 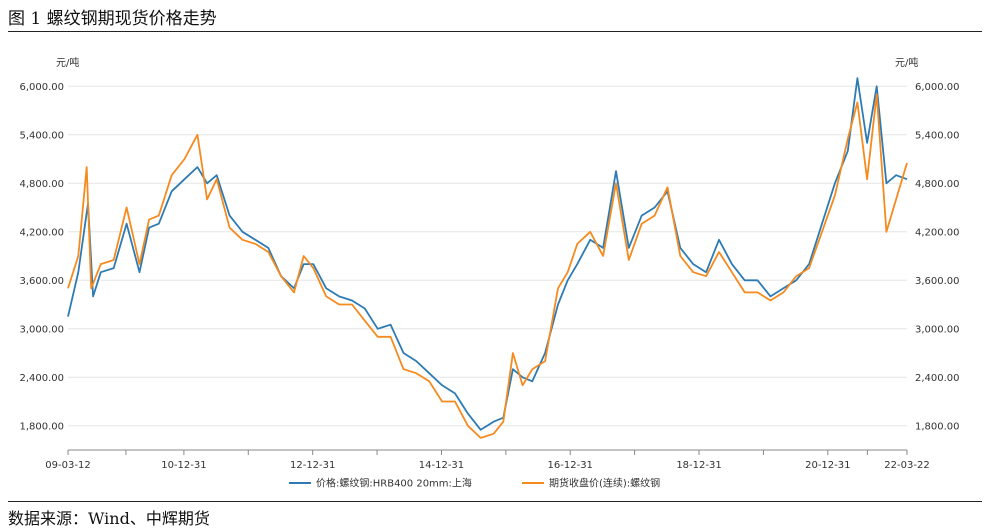 I want to click on x-tick-label: 09-03-12, so click(x=67, y=465).